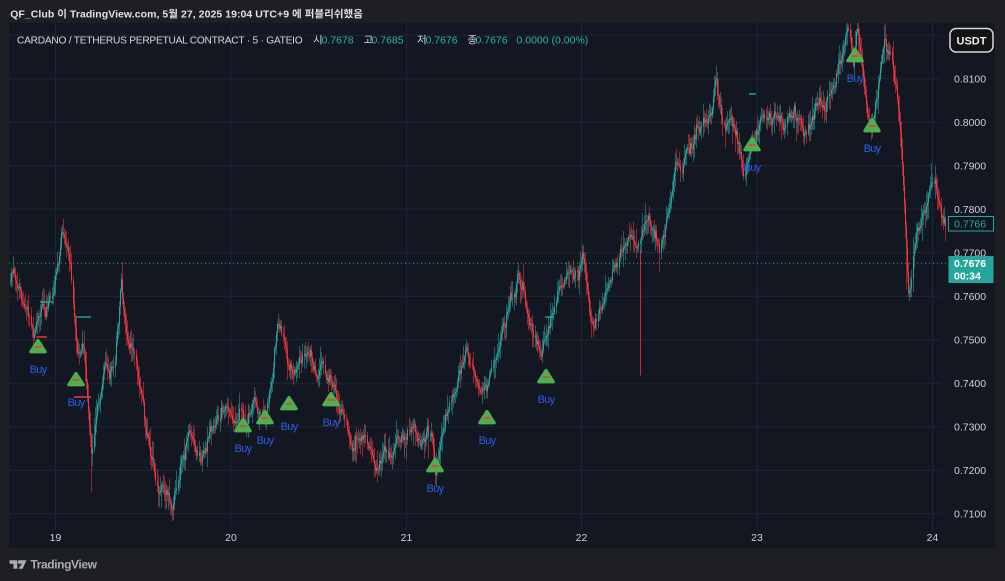  Describe the element at coordinates (64, 565) in the screenshot. I see `svg-text: TradingView` at that location.